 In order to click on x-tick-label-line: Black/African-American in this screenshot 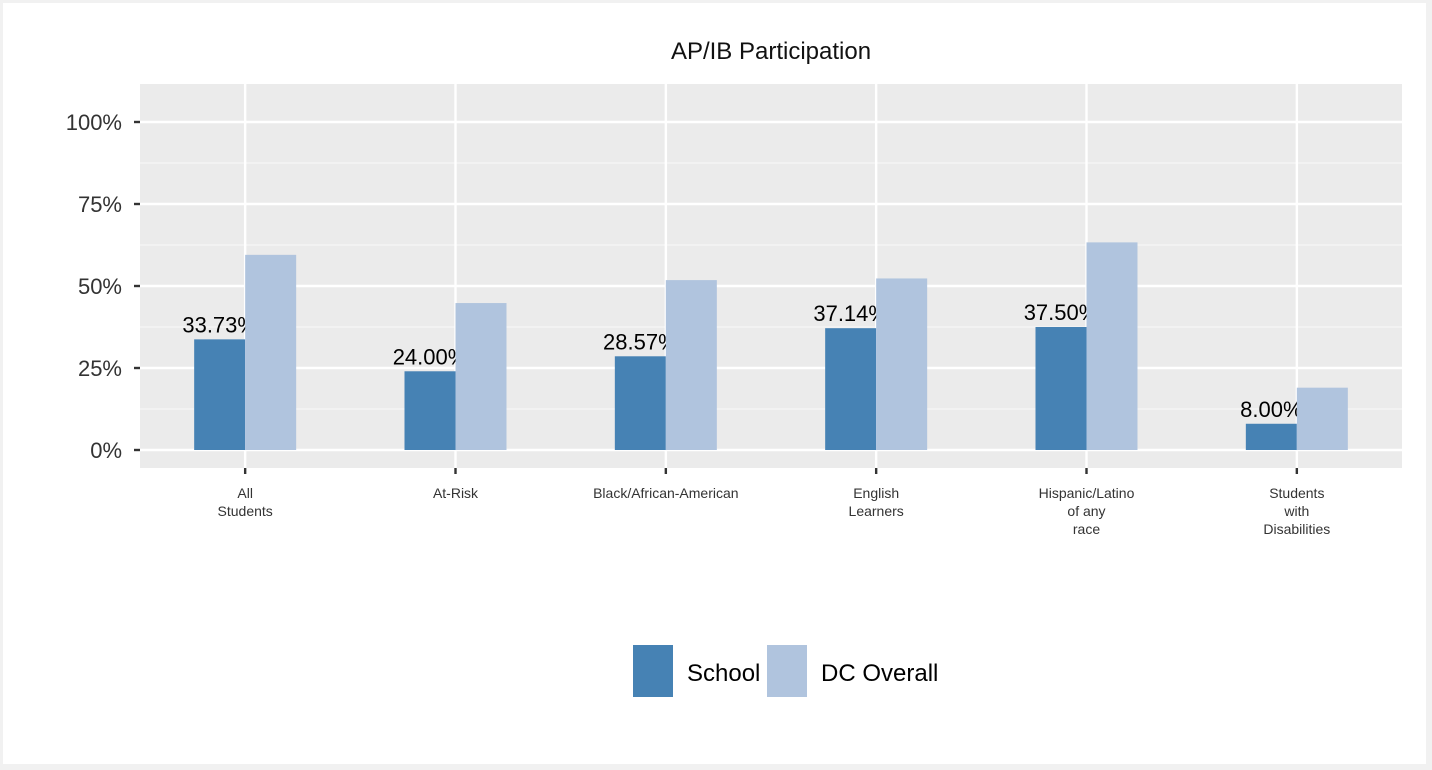, I will do `click(666, 493)`.